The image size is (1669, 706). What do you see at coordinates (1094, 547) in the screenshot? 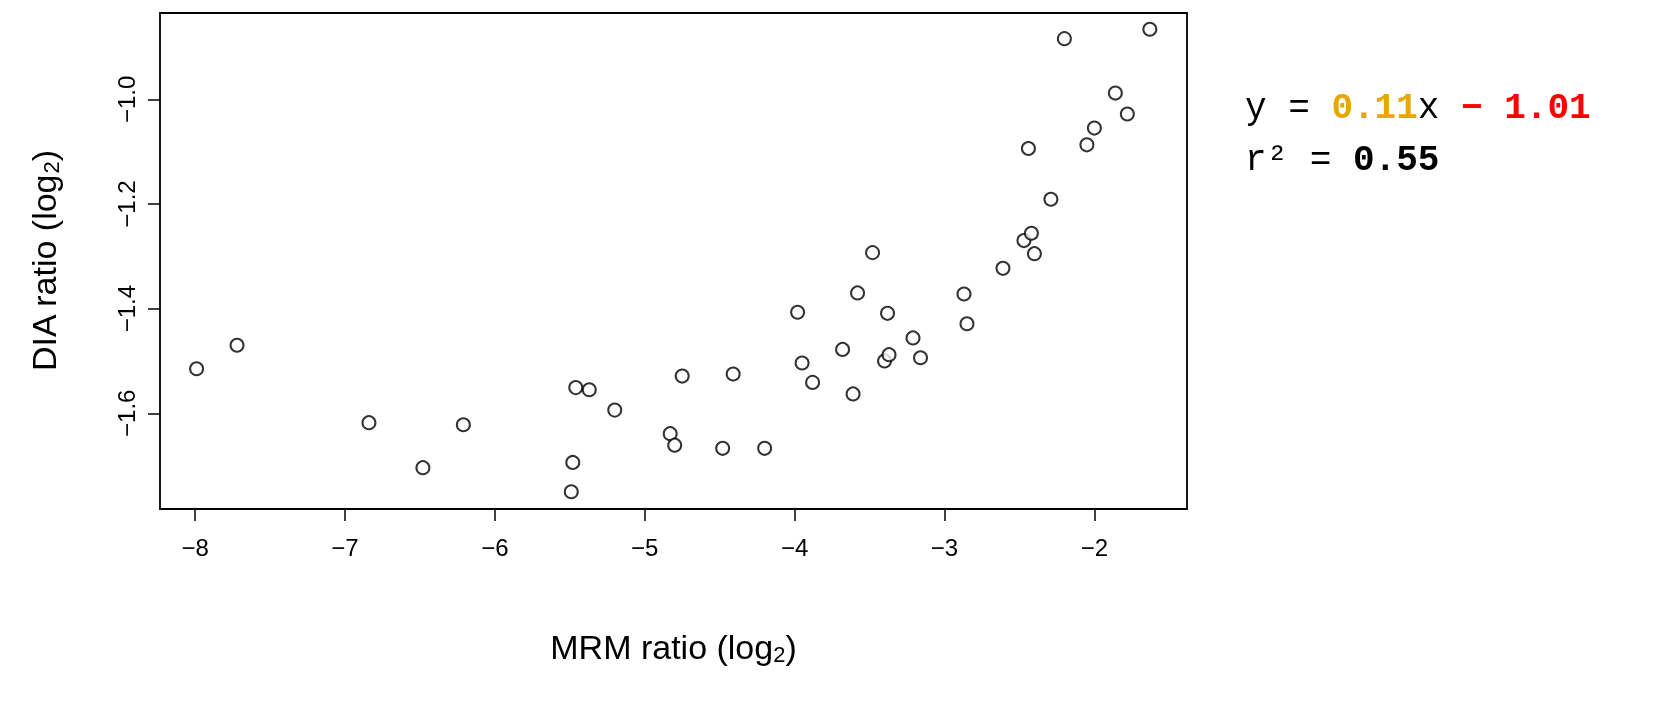
I see `x-tick-label: −2` at bounding box center [1094, 547].